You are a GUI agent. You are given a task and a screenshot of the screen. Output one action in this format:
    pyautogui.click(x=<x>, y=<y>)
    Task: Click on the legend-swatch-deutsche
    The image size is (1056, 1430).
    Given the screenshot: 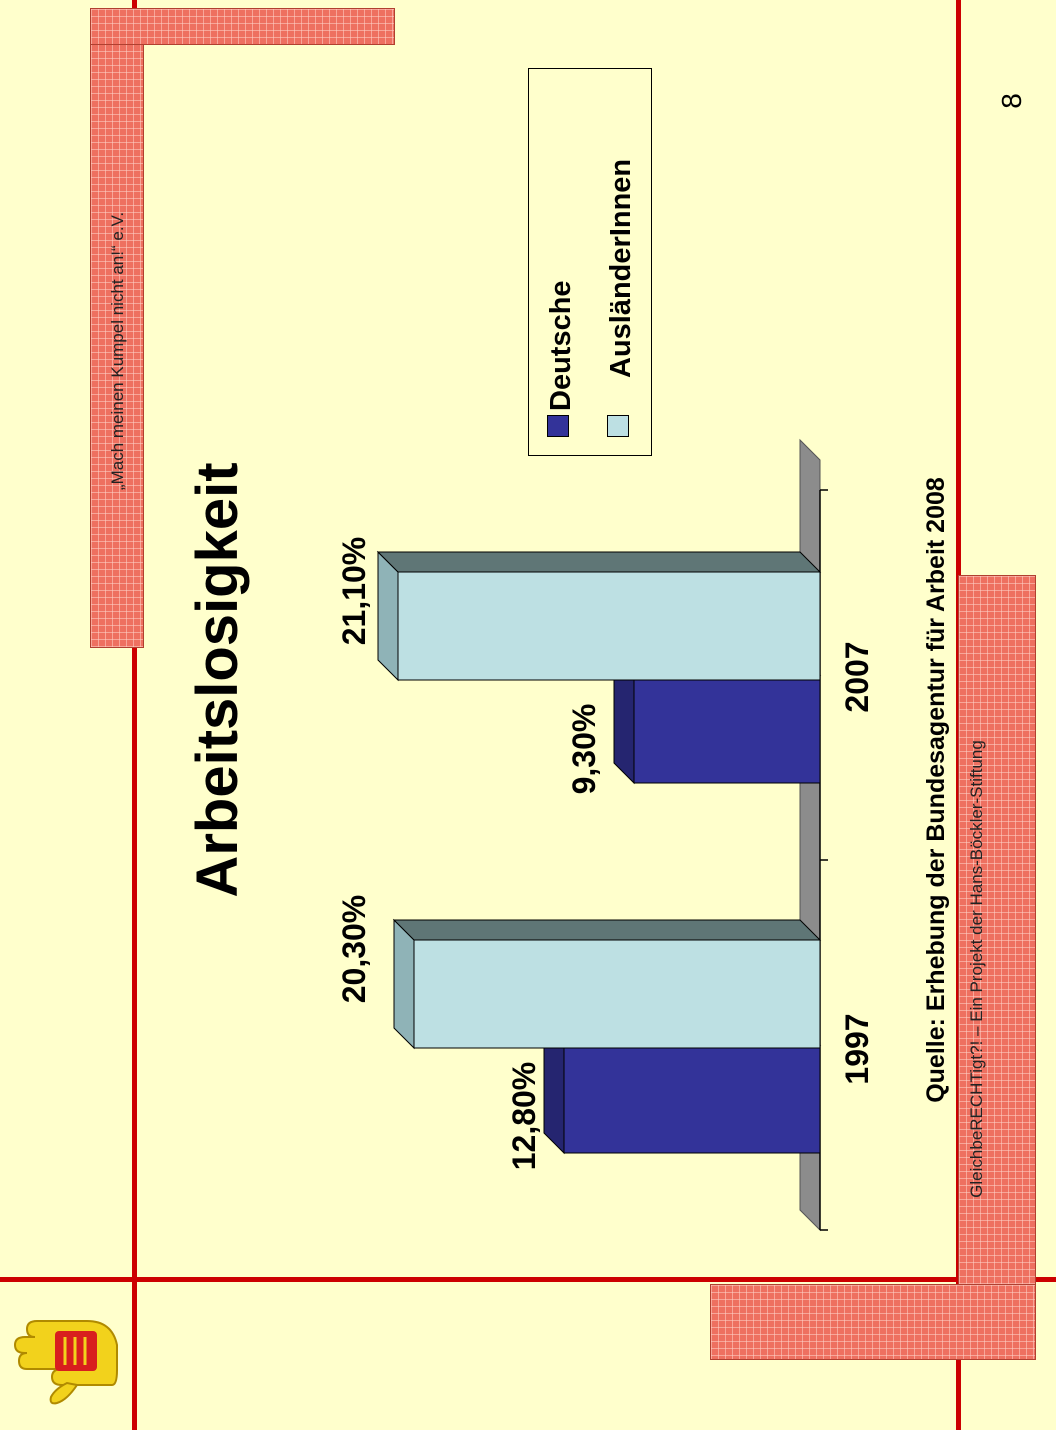 What is the action you would take?
    pyautogui.click(x=558, y=426)
    